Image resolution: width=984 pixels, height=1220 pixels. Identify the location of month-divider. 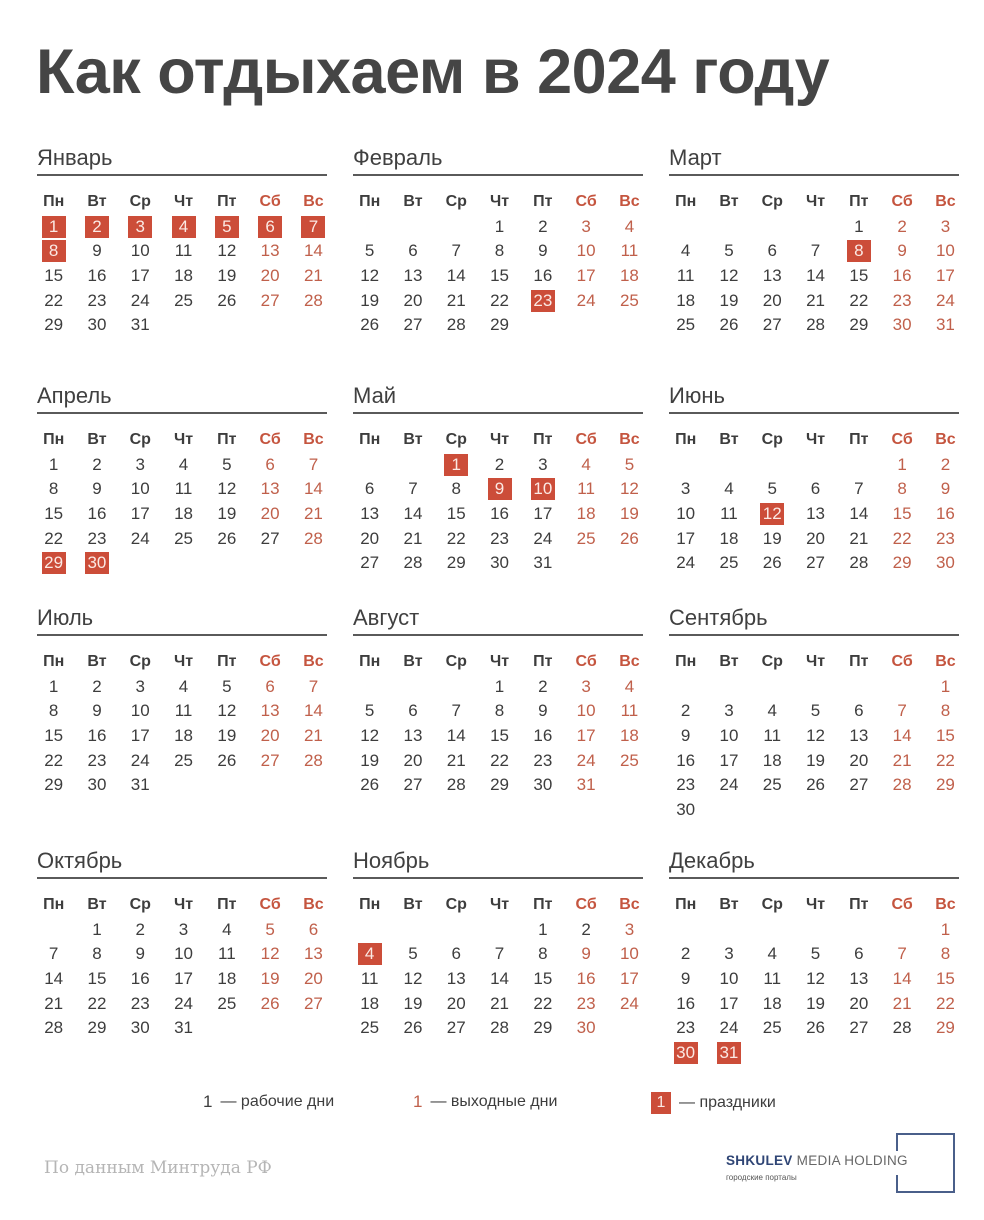
(182, 175).